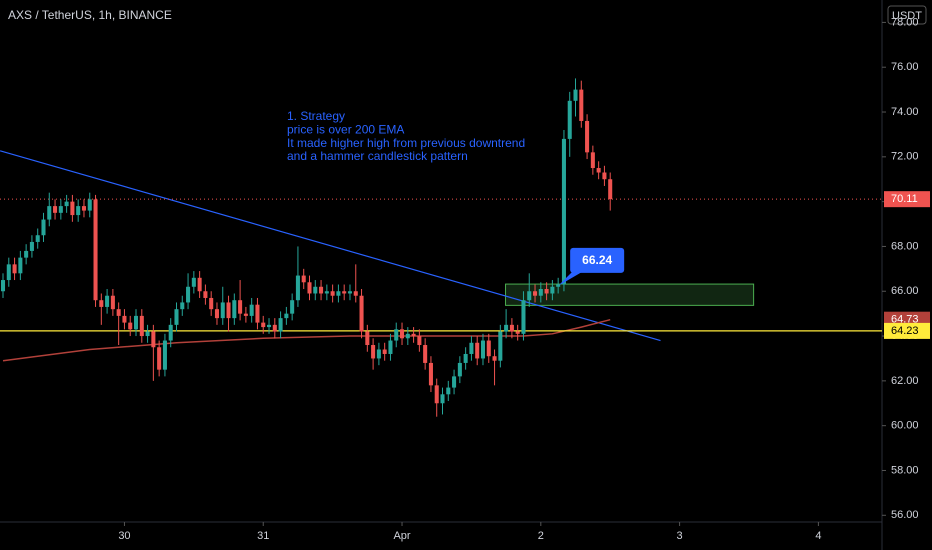 The height and width of the screenshot is (550, 932). Describe the element at coordinates (905, 22) in the screenshot. I see `y-tick-label: 78.00` at that location.